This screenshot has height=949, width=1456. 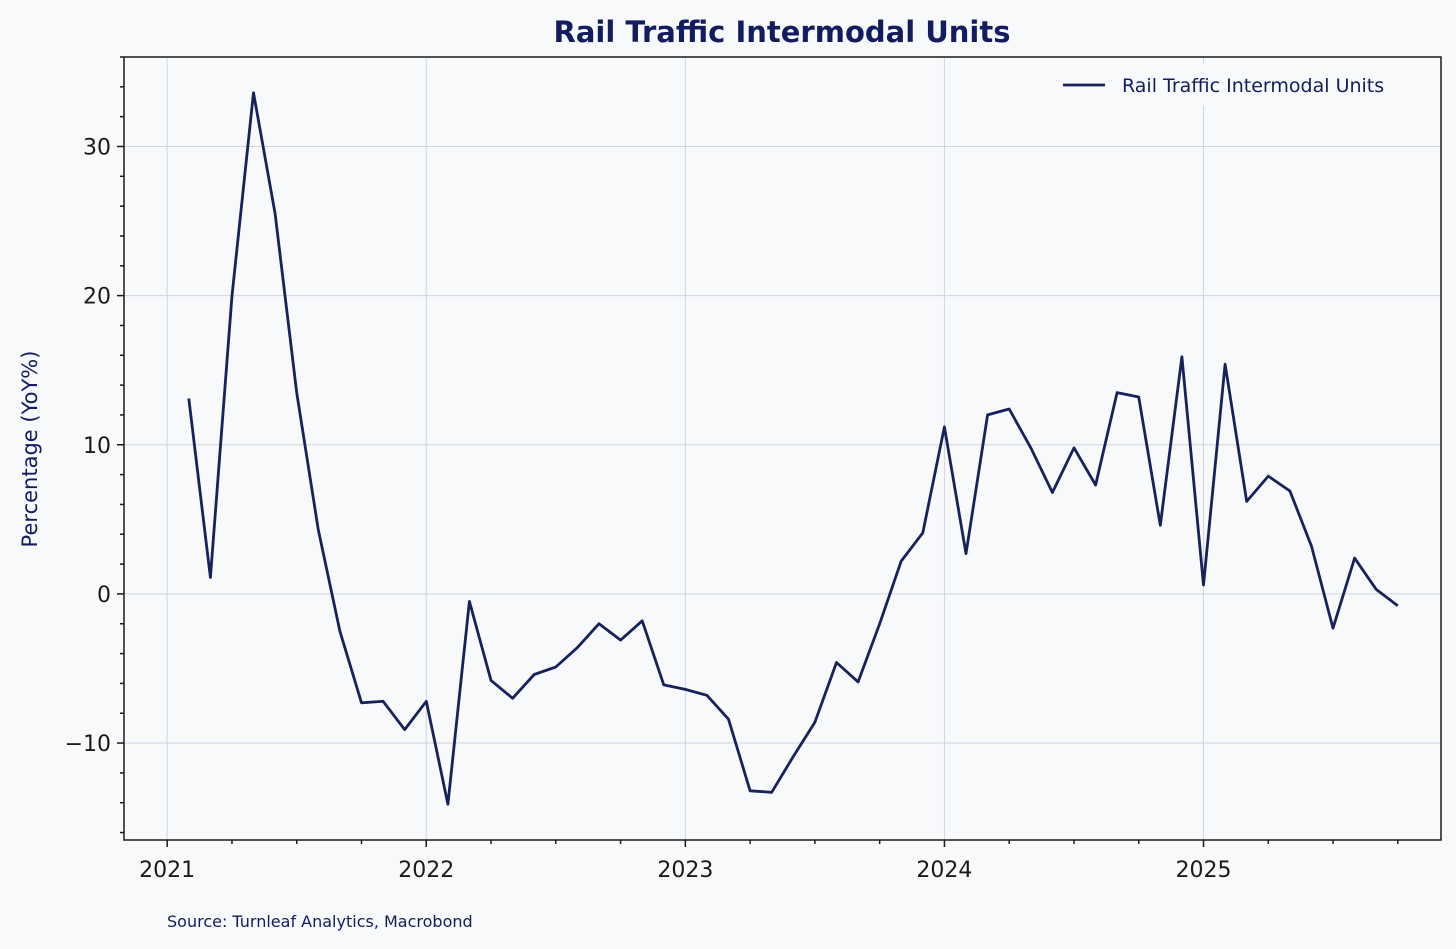 What do you see at coordinates (1204, 870) in the screenshot?
I see `x-tick-label: 2025` at bounding box center [1204, 870].